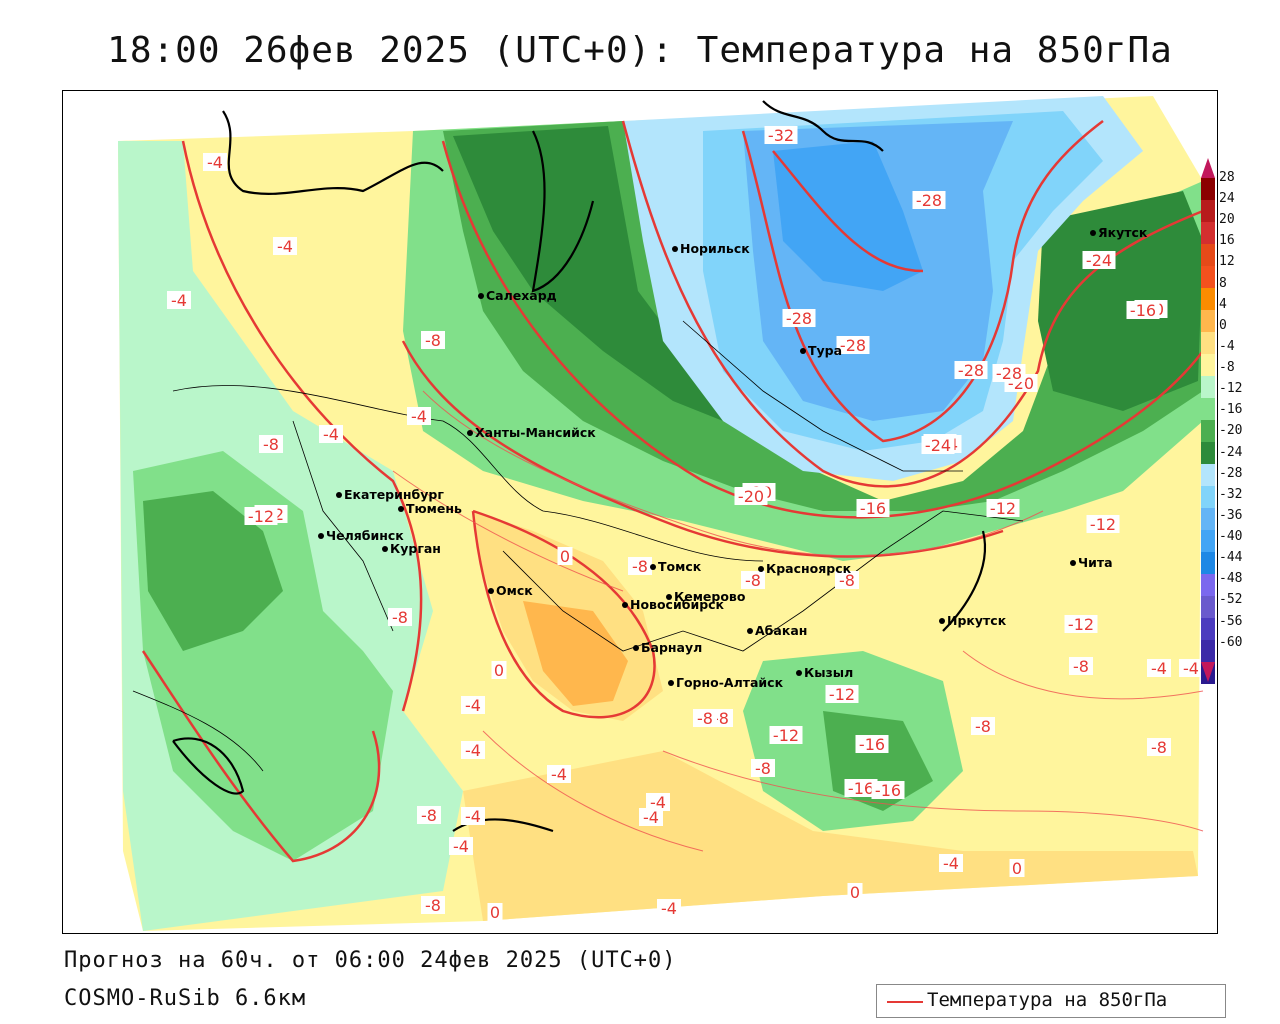  I want to click on city-marker: Екатеринбург, so click(390, 494).